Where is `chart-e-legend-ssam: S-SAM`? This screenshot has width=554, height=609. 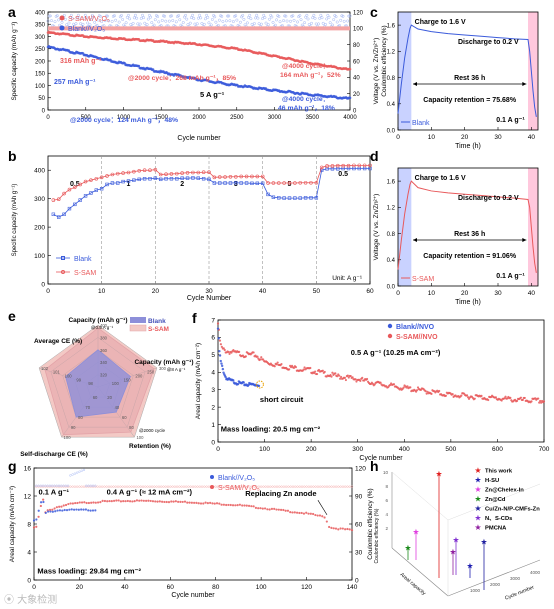
chart-e-legend-ssam: S-SAM is located at coordinates (158, 329).